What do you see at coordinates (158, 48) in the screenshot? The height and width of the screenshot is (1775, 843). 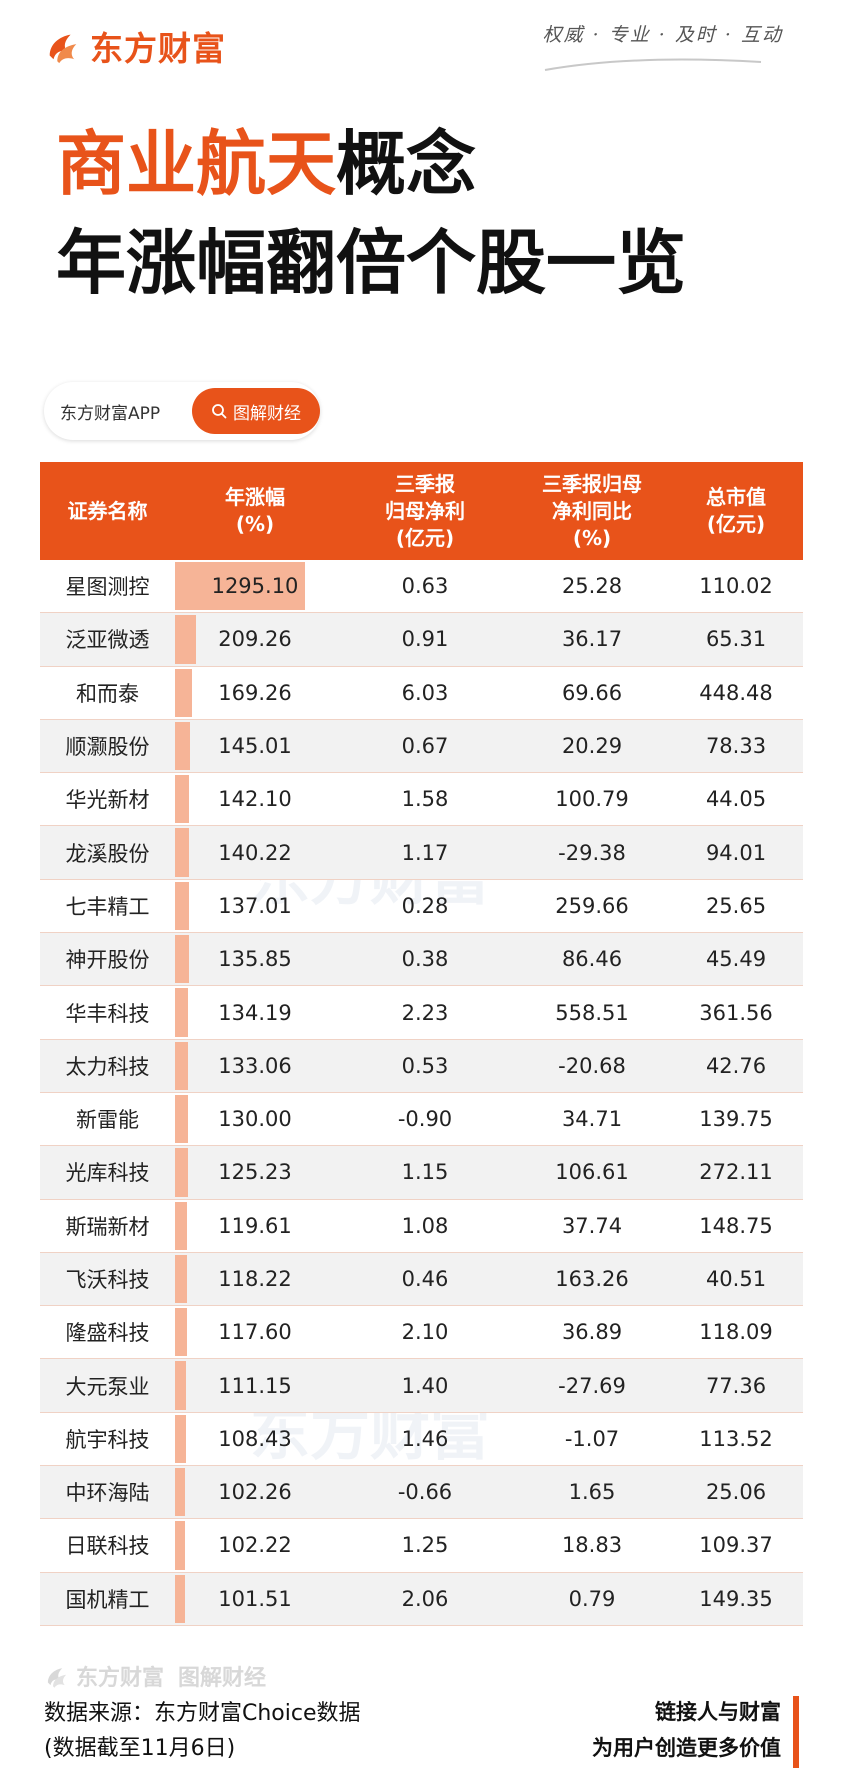 I see `brand-name: 东方财富` at bounding box center [158, 48].